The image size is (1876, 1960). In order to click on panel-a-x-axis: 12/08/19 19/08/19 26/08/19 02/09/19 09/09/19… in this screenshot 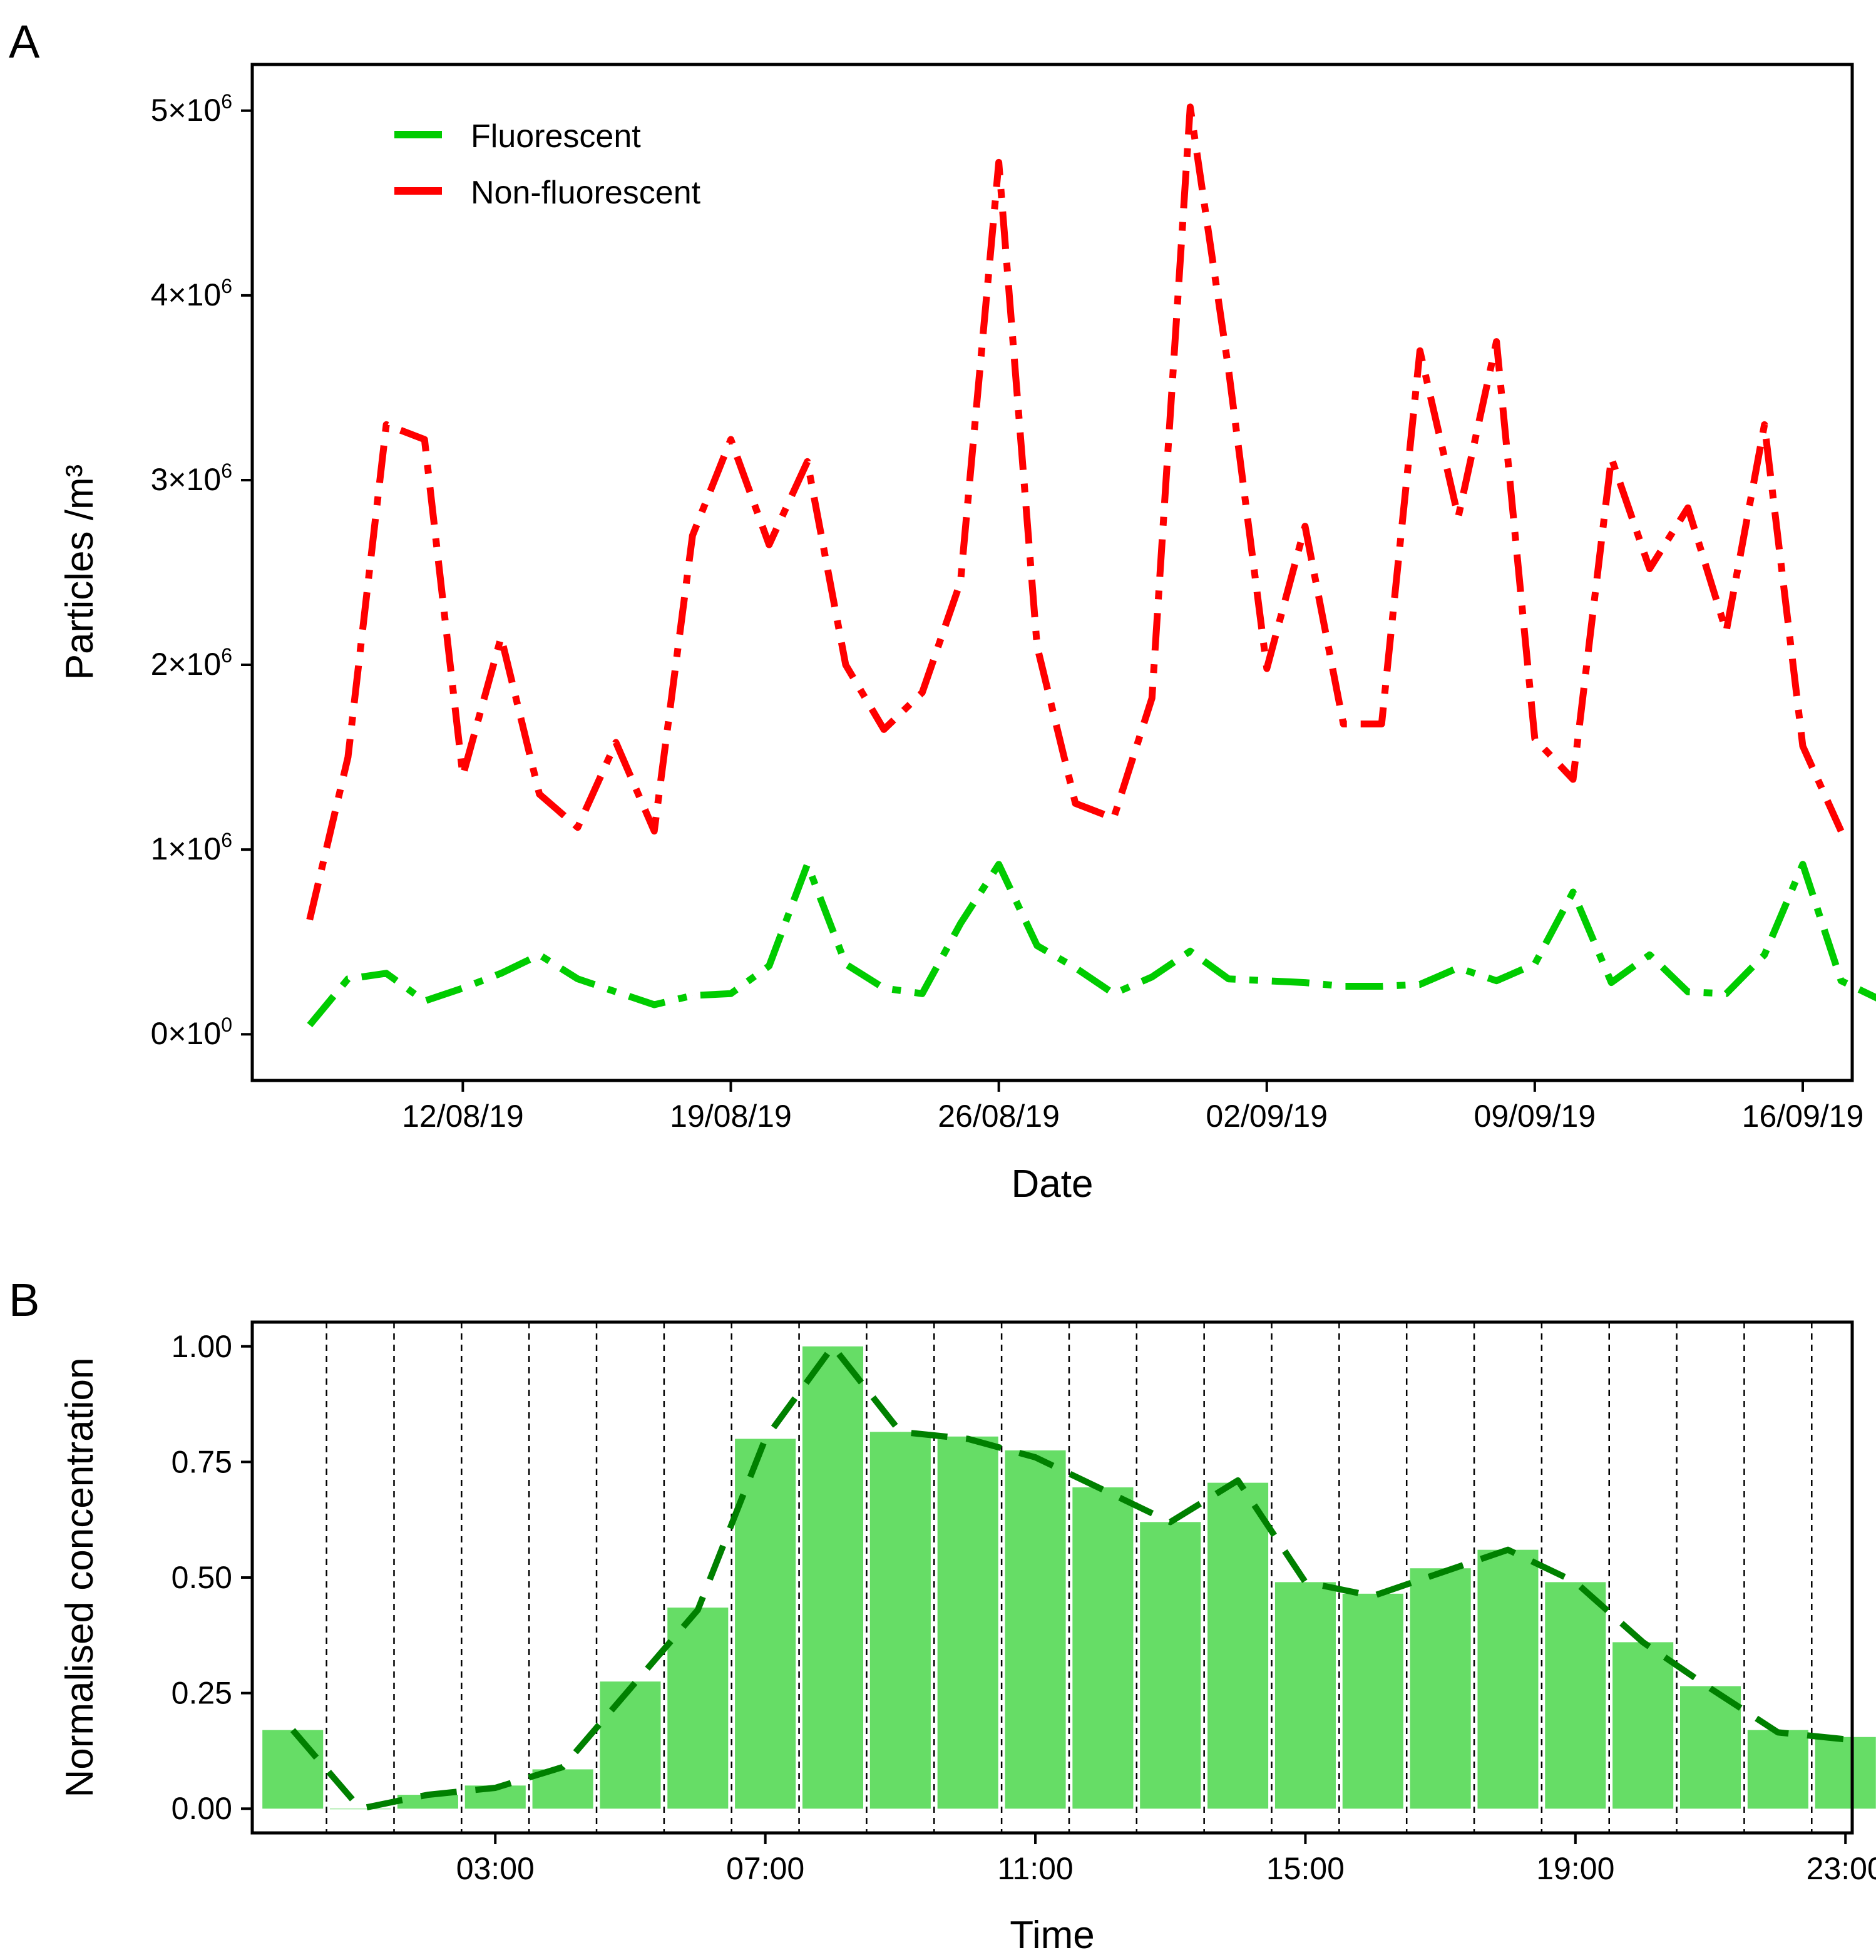, I will do `click(1132, 1107)`.